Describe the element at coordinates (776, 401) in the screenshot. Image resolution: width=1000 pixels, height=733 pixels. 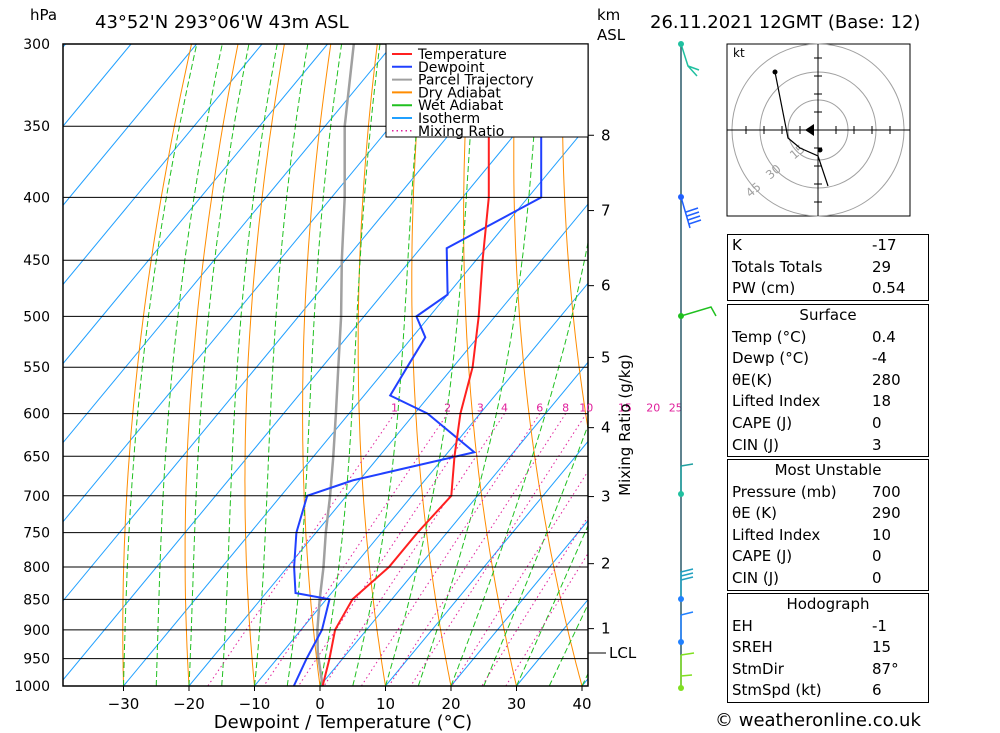
I see `index-label: Lifted Index` at that location.